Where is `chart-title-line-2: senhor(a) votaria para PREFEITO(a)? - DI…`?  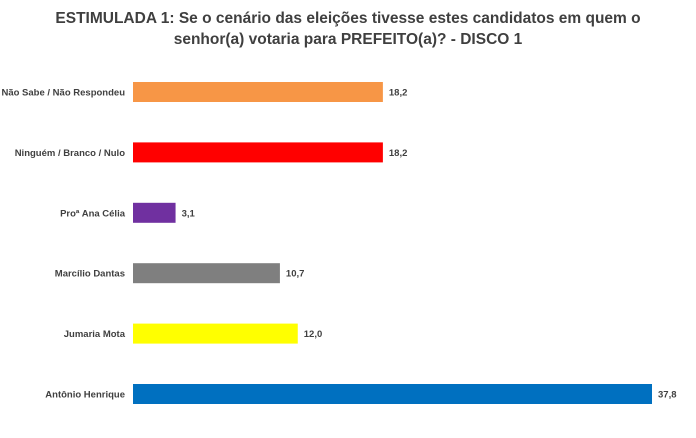 chart-title-line-2: senhor(a) votaria para PREFEITO(a)? - DI… is located at coordinates (348, 39).